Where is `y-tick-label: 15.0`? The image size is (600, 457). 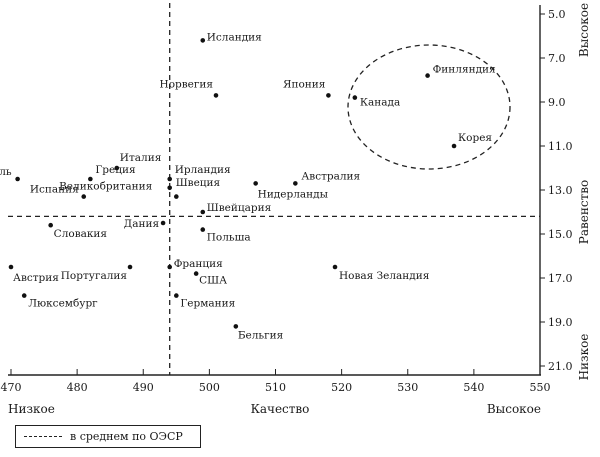
y-tick-label: 15.0 is located at coordinates (560, 234).